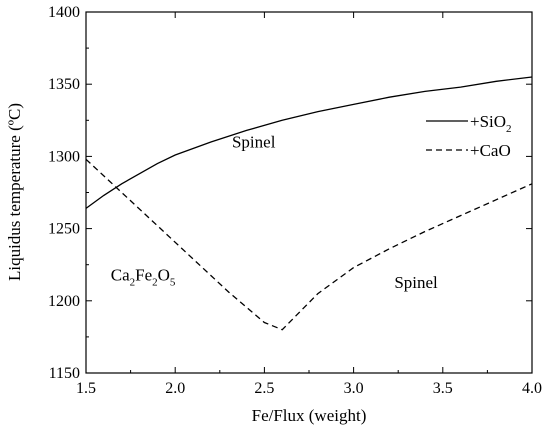  I want to click on y-tick-label-3: 1300, so click(64, 156).